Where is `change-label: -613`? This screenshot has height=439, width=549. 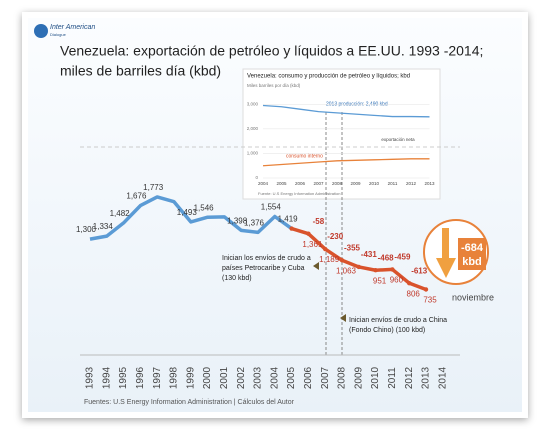
change-label: -613 is located at coordinates (419, 270).